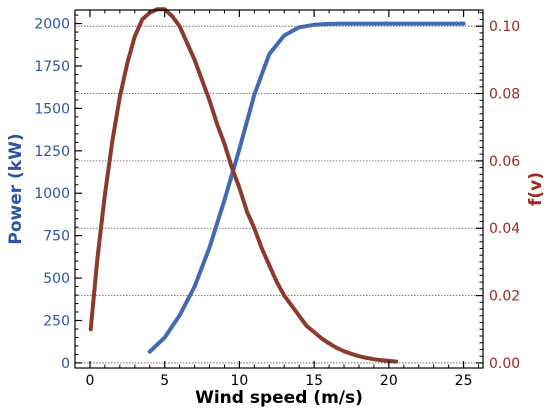 The width and height of the screenshot is (550, 415). What do you see at coordinates (504, 364) in the screenshot?
I see `right-tick-label: 0.00` at bounding box center [504, 364].